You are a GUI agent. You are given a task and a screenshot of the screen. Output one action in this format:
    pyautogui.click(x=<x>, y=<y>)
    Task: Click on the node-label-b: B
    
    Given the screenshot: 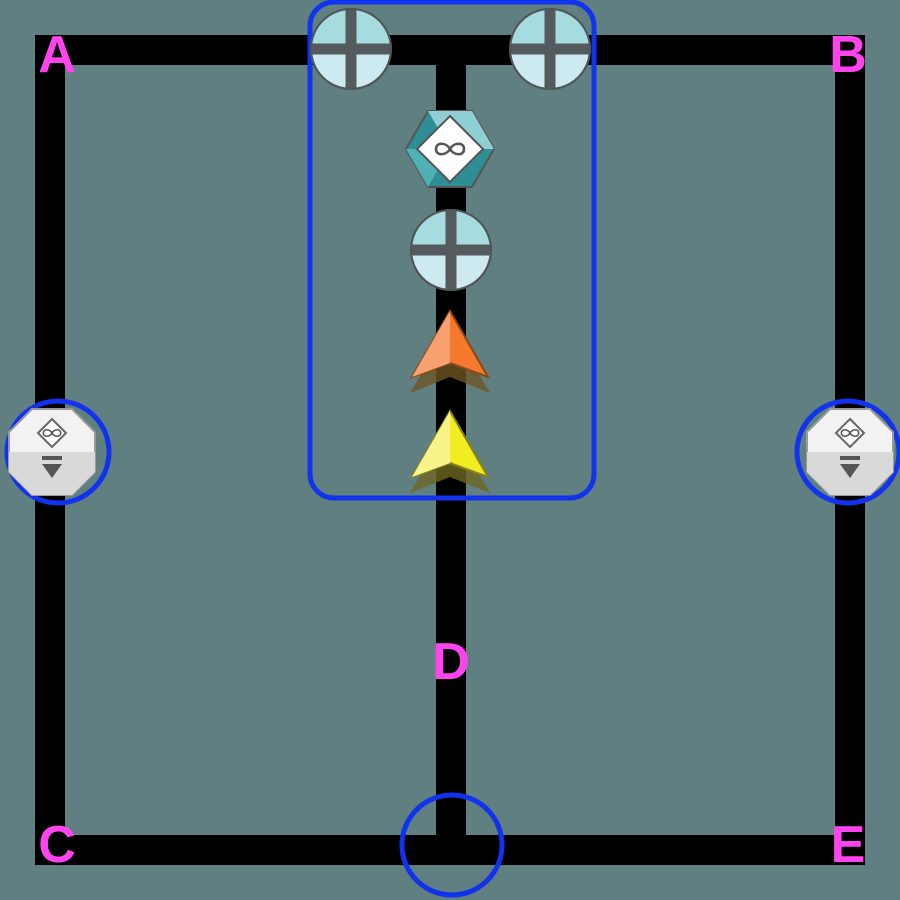 What is the action you would take?
    pyautogui.click(x=848, y=55)
    